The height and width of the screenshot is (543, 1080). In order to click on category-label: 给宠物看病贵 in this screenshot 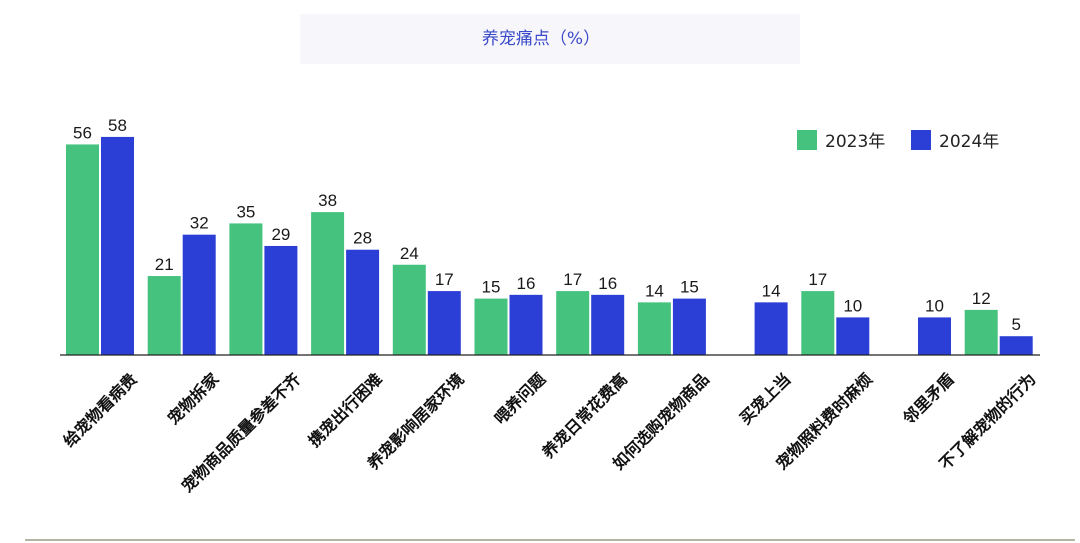, I will do `click(100, 409)`.